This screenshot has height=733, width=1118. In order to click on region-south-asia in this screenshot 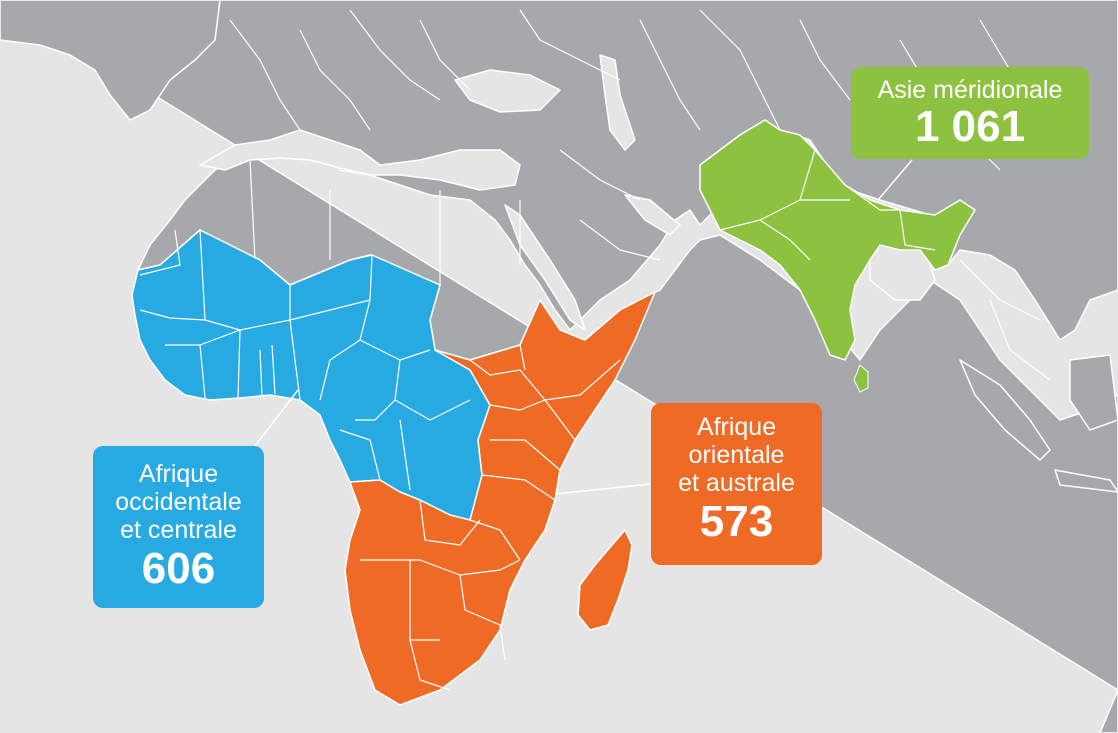, I will do `click(837, 240)`.